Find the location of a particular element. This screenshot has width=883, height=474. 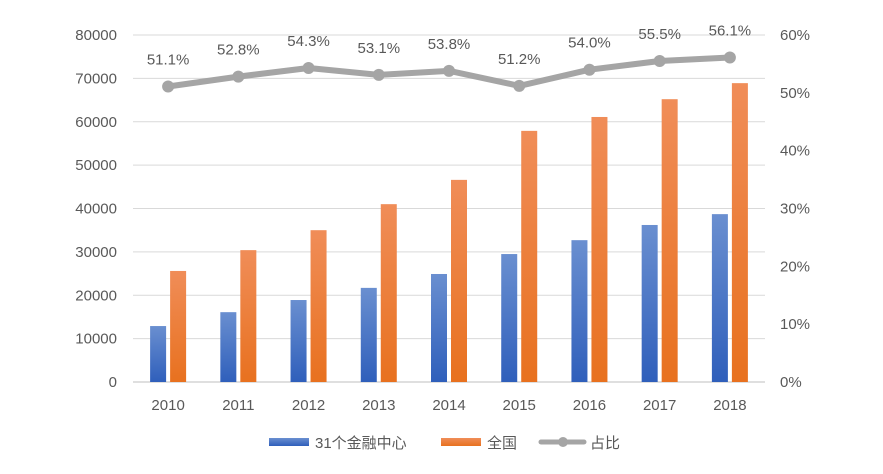

y2-tick-label: 60% is located at coordinates (795, 35).